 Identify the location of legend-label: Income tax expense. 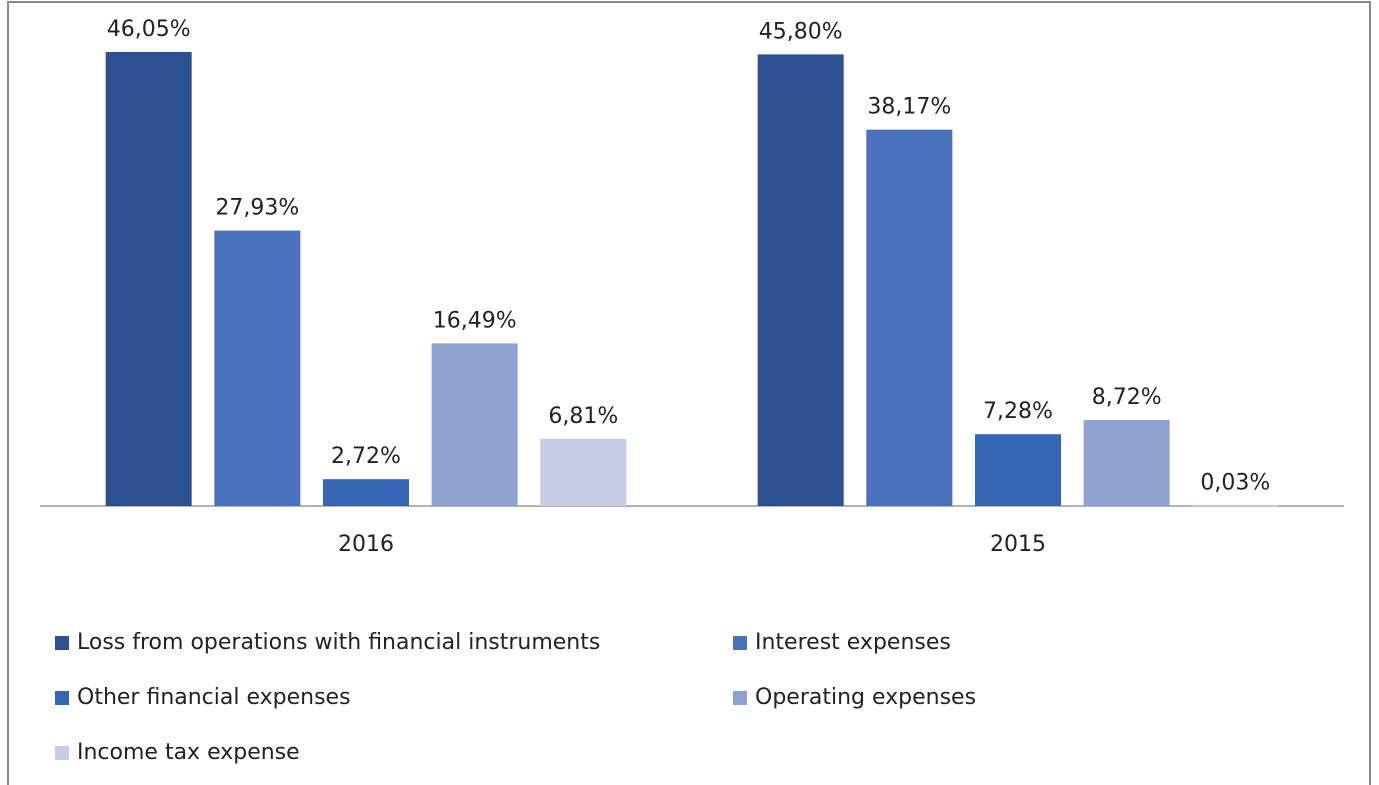
(188, 752).